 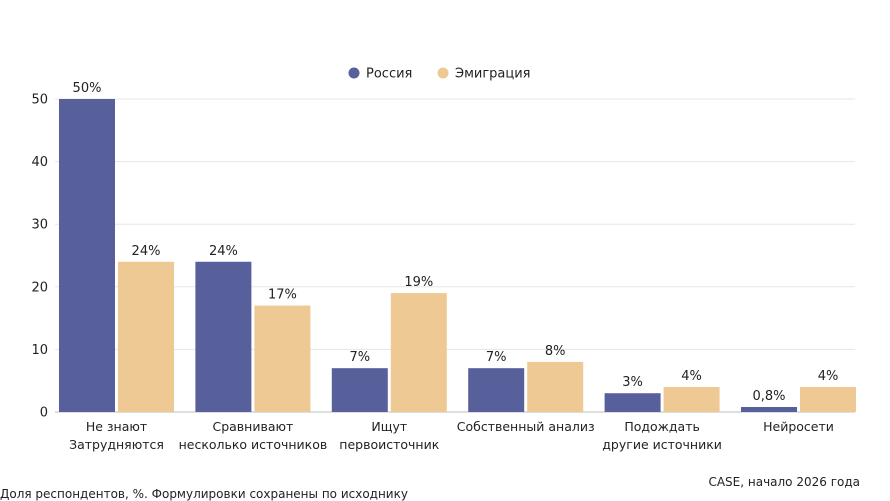 What do you see at coordinates (116, 426) in the screenshot?
I see `category-label: Не знают` at bounding box center [116, 426].